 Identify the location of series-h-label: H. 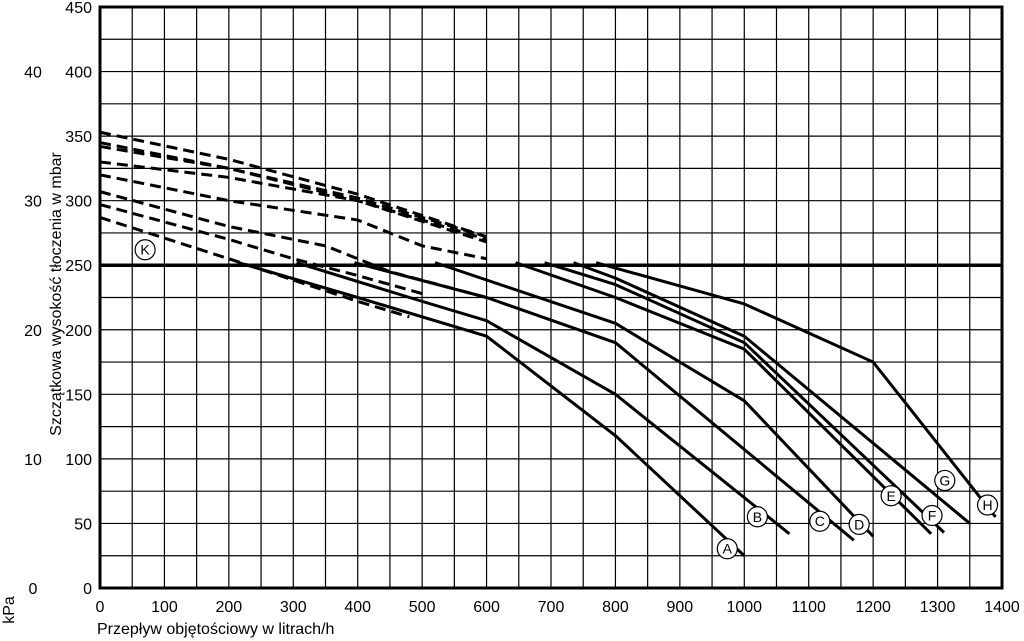
(987, 505).